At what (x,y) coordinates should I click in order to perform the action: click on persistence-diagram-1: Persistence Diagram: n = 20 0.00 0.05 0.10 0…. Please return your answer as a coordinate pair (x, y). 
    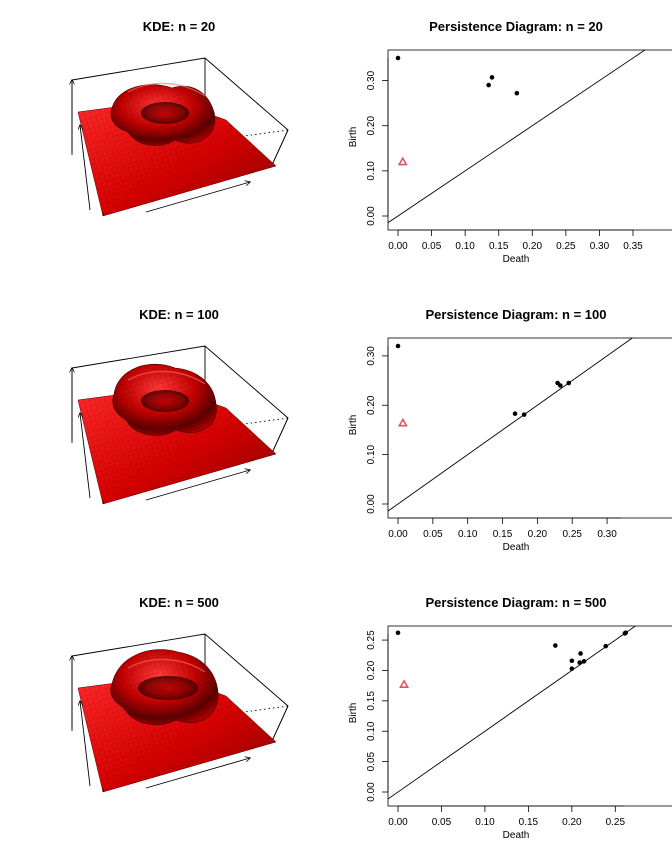
    Looking at the image, I should click on (510, 142).